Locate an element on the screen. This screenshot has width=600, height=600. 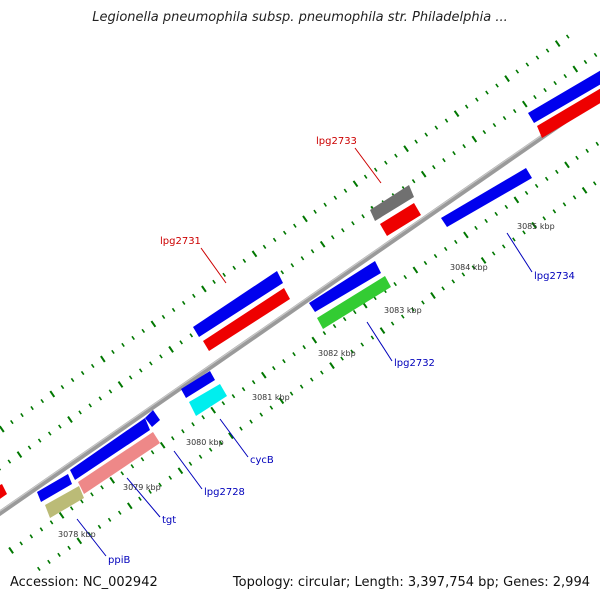
gene-label: lpg2731 is located at coordinates (180, 241).